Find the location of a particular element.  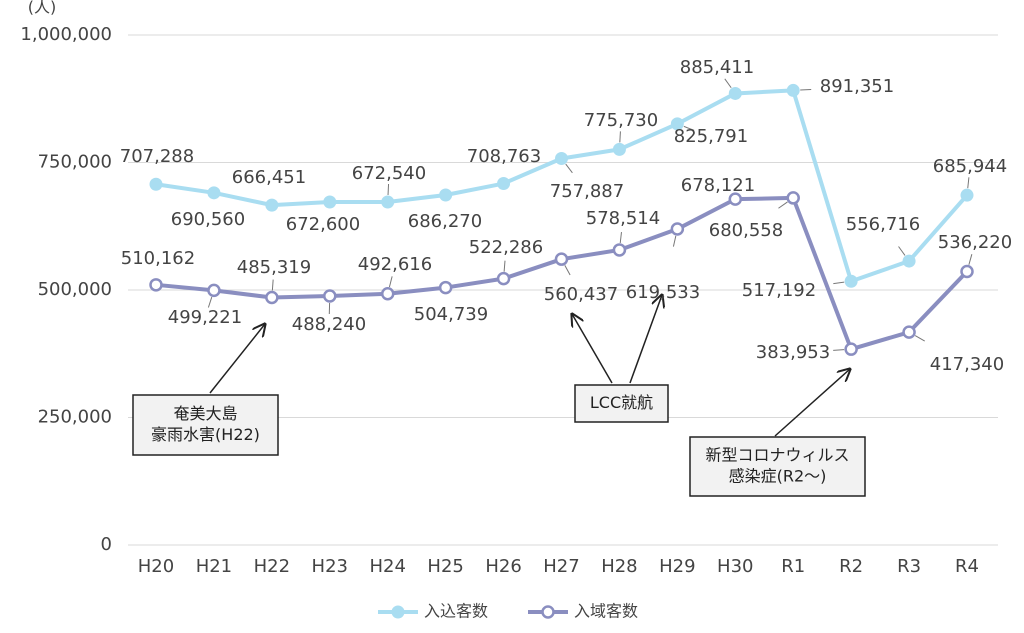

y-tick-label: 0 is located at coordinates (106, 544).